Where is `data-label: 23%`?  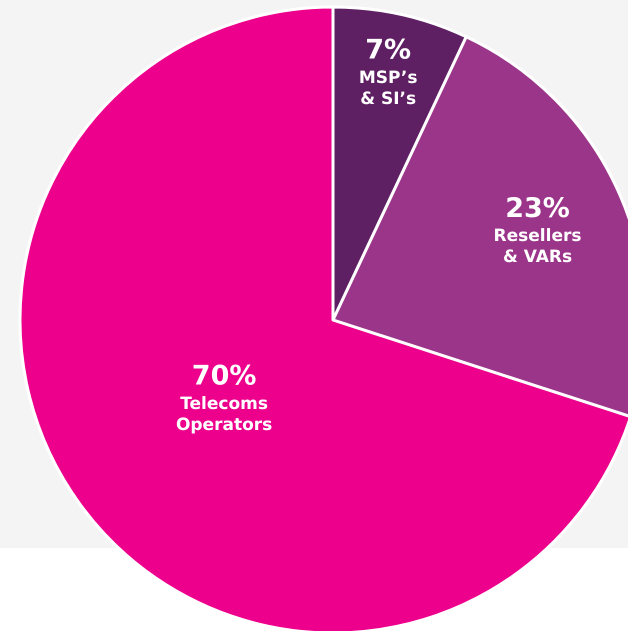 data-label: 23% is located at coordinates (537, 208).